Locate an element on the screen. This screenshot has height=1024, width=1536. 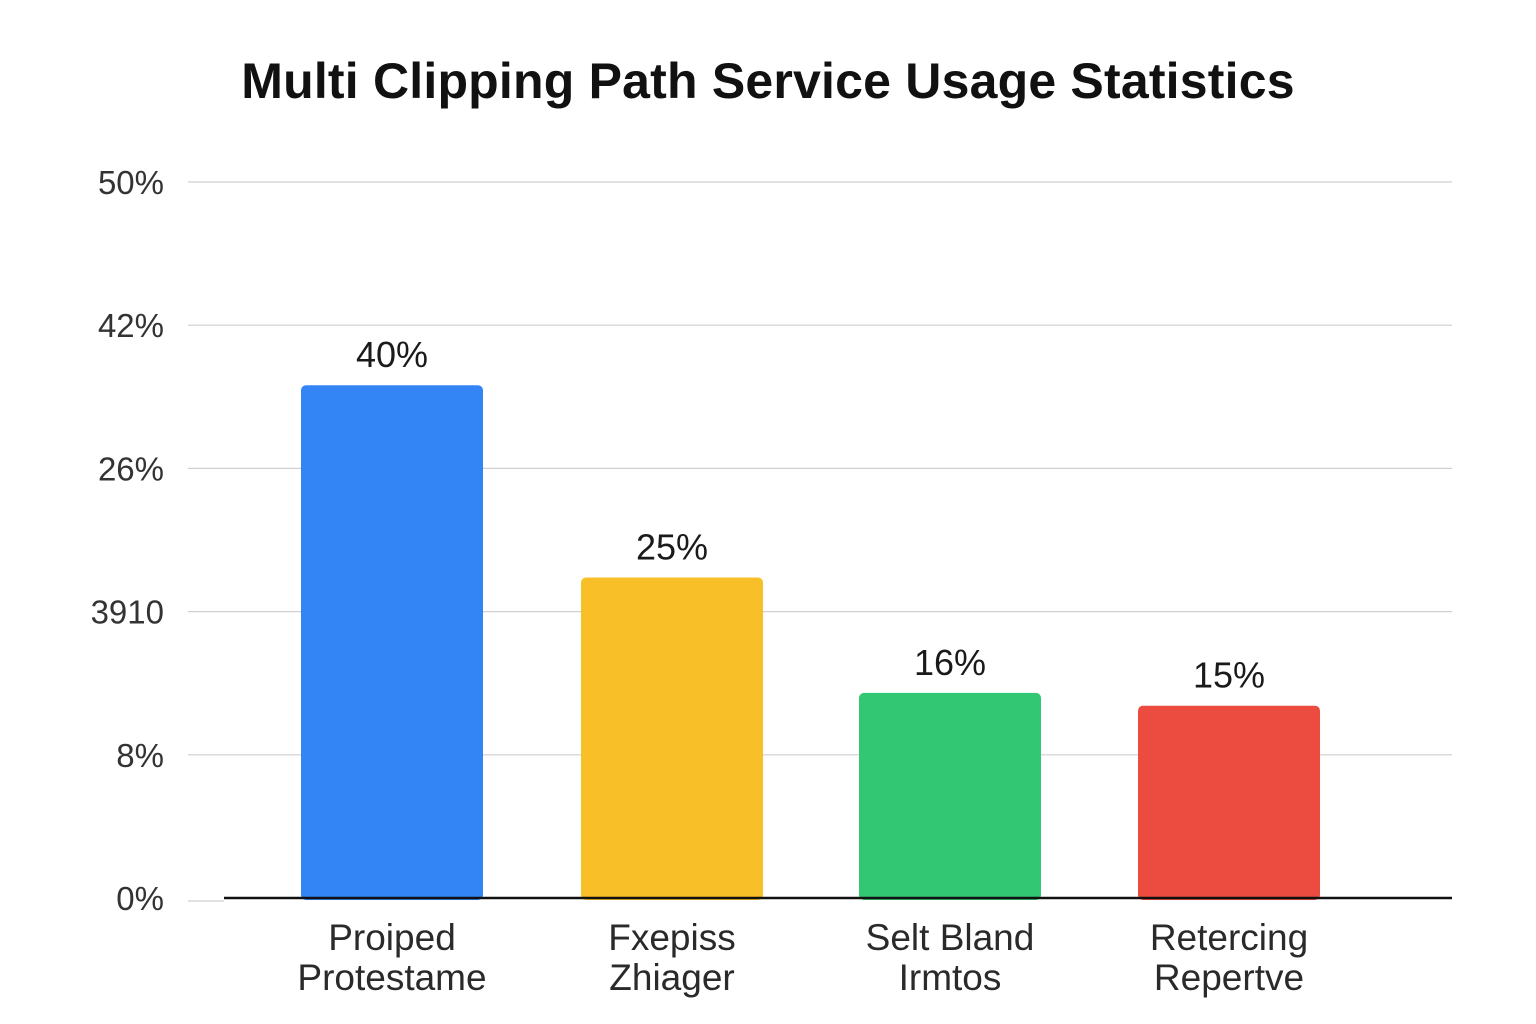
y-tick-label: 0% is located at coordinates (140, 898).